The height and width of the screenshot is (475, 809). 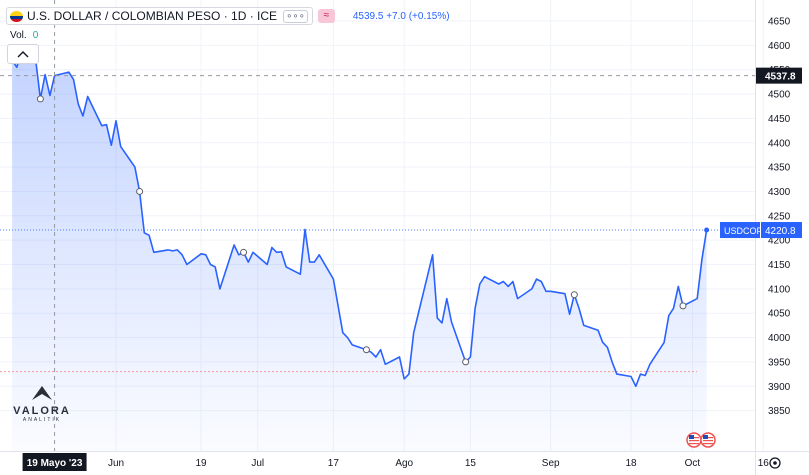 I want to click on valora-logo-icon, so click(x=42, y=393).